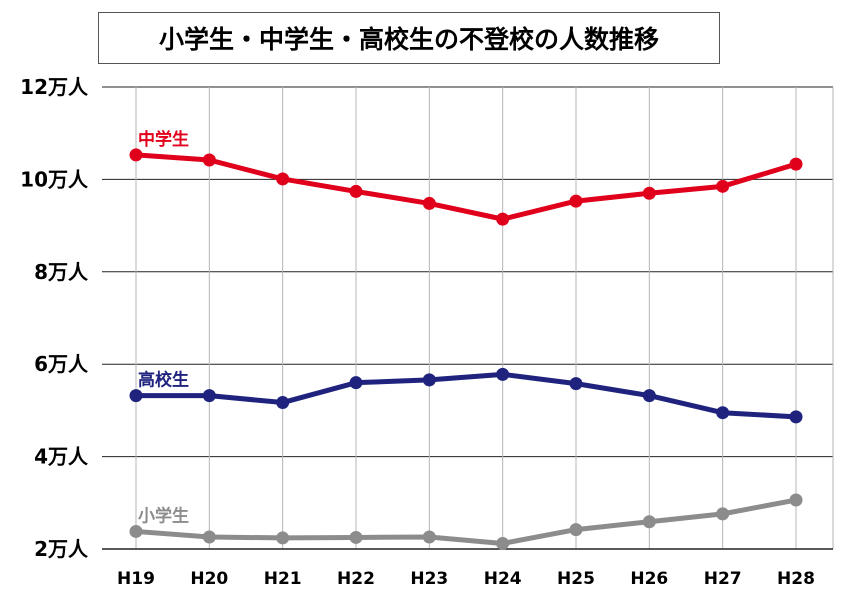  Describe the element at coordinates (429, 579) in the screenshot. I see `x-tick-label: H23` at that location.